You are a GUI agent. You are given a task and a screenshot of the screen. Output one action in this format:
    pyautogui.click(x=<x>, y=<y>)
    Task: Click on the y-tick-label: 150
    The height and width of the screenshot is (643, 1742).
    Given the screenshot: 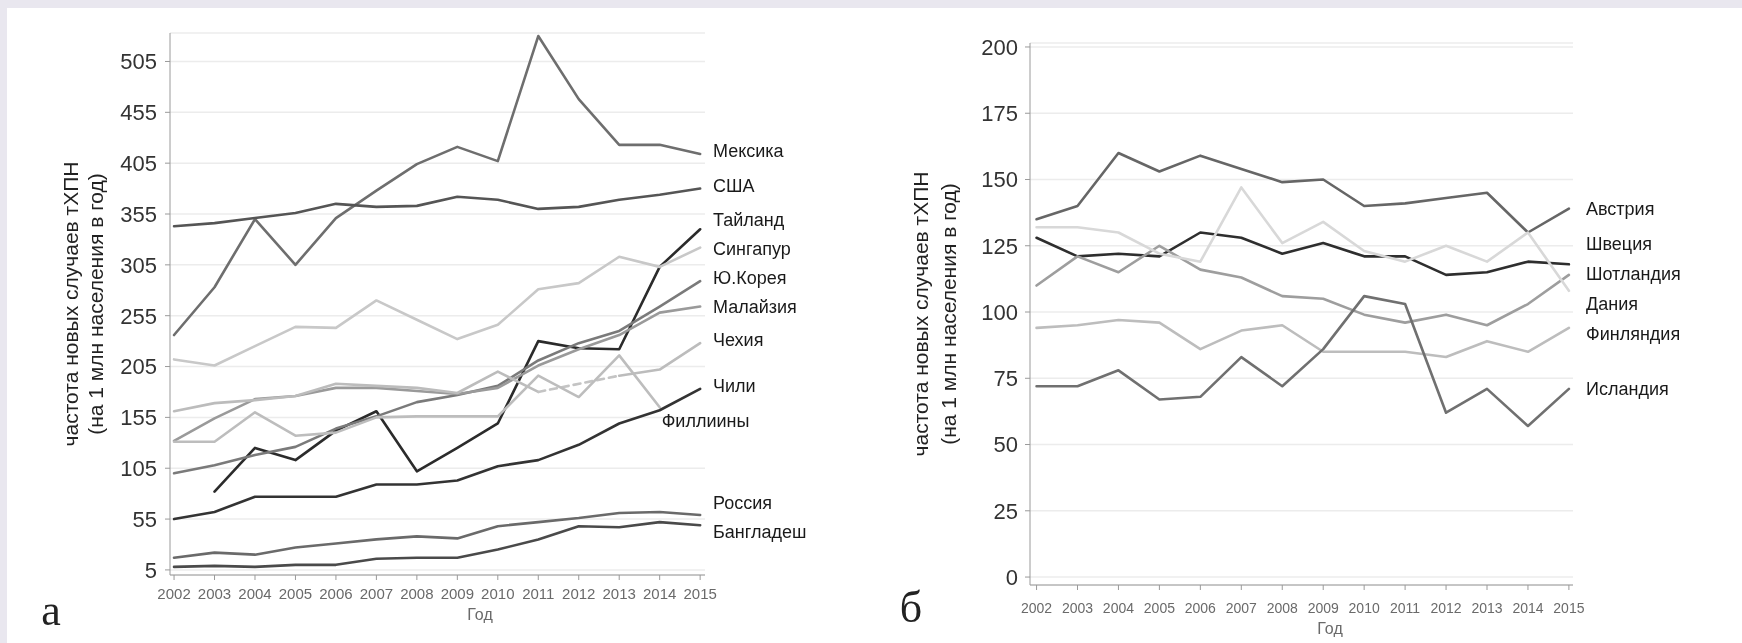 What is the action you would take?
    pyautogui.click(x=999, y=180)
    